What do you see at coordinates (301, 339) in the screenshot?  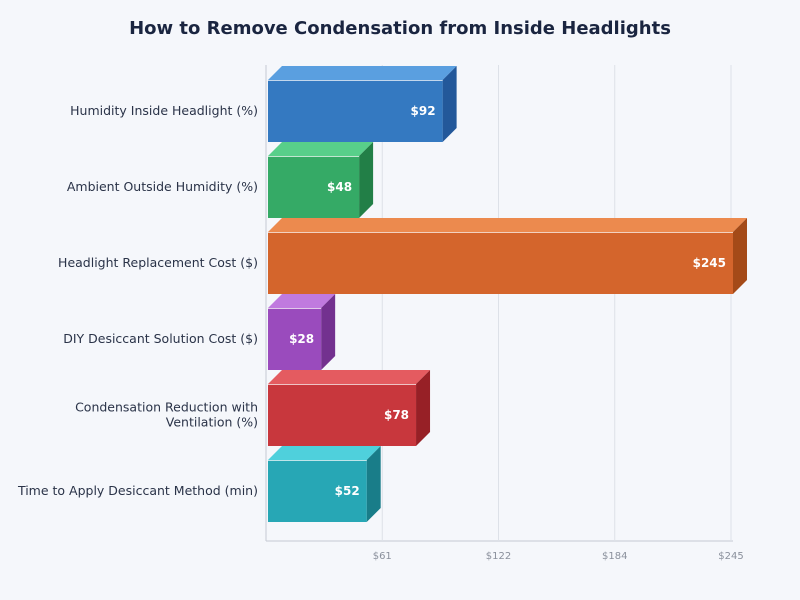 I see `bar-value-label: $28` at bounding box center [301, 339].